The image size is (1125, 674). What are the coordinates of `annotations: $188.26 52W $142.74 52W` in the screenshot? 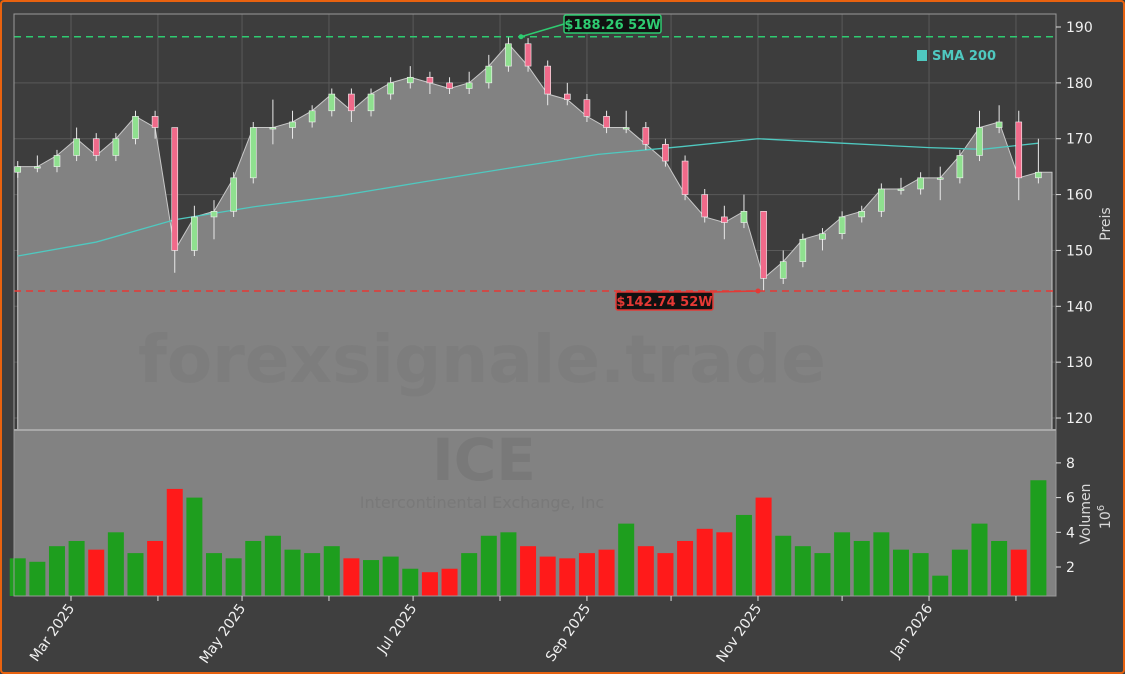 It's located at (639, 162).